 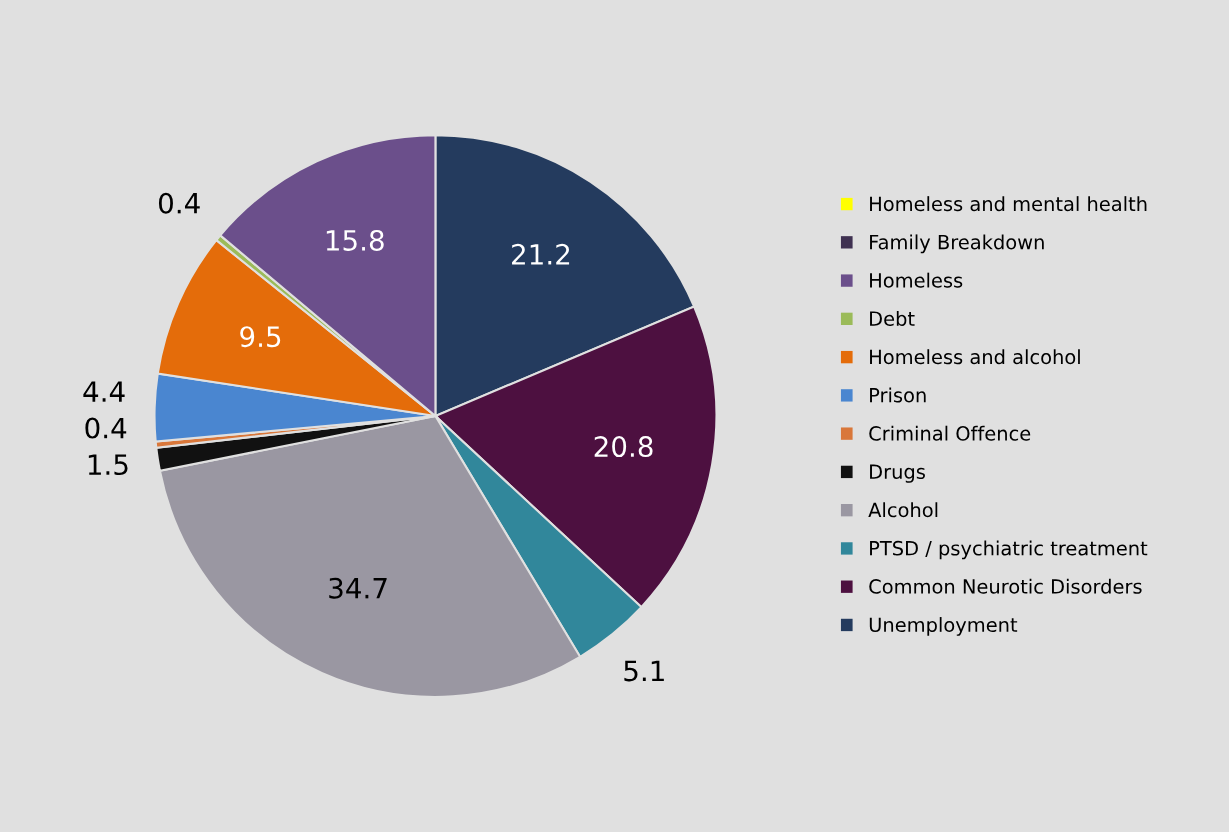 What do you see at coordinates (623, 447) in the screenshot?
I see `data-label: 20.8` at bounding box center [623, 447].